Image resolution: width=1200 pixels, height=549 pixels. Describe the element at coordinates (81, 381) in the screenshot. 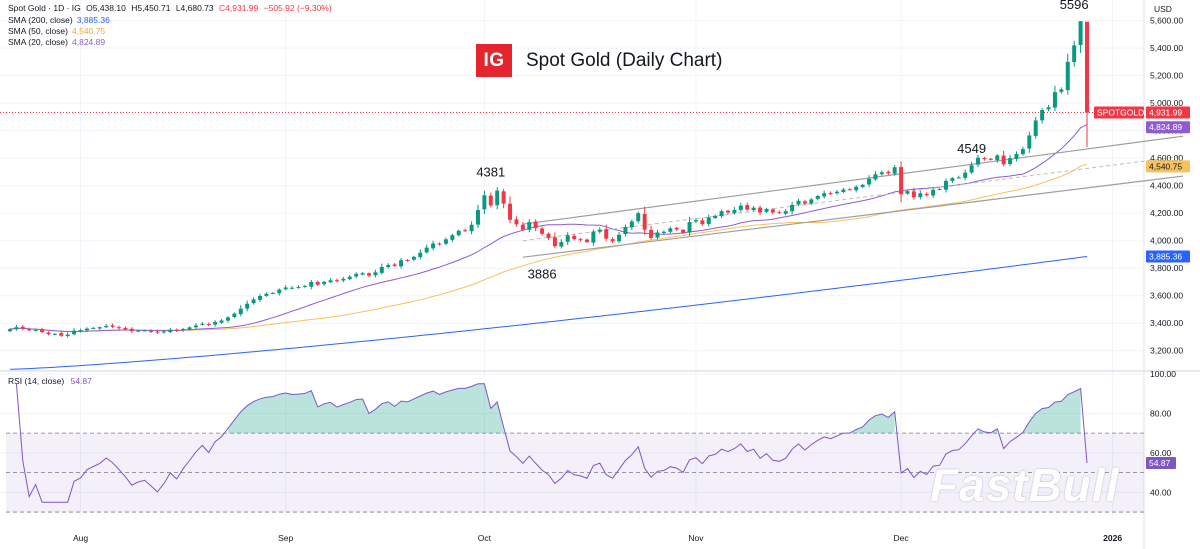

I see `rsi-value: 54.87` at that location.